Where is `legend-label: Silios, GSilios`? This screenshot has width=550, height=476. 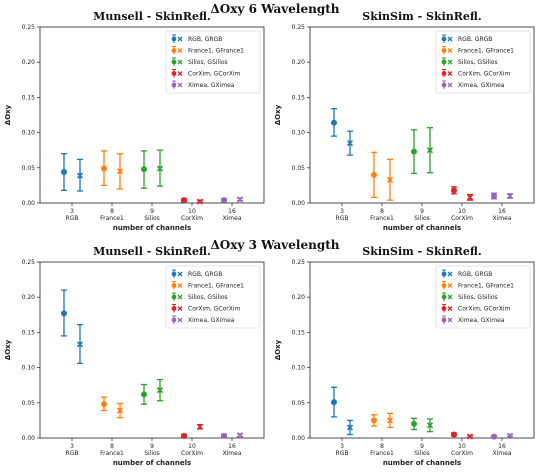 legend-label: Silios, GSilios is located at coordinates (208, 297).